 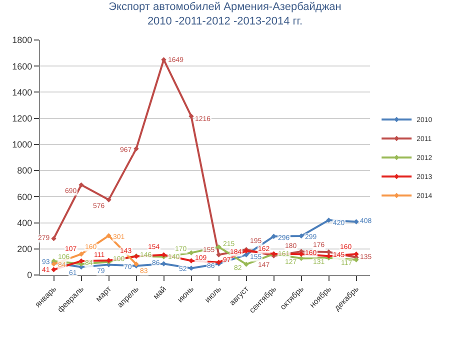 What do you see at coordinates (159, 293) in the screenshot?
I see `x-tick-label: май` at bounding box center [159, 293].